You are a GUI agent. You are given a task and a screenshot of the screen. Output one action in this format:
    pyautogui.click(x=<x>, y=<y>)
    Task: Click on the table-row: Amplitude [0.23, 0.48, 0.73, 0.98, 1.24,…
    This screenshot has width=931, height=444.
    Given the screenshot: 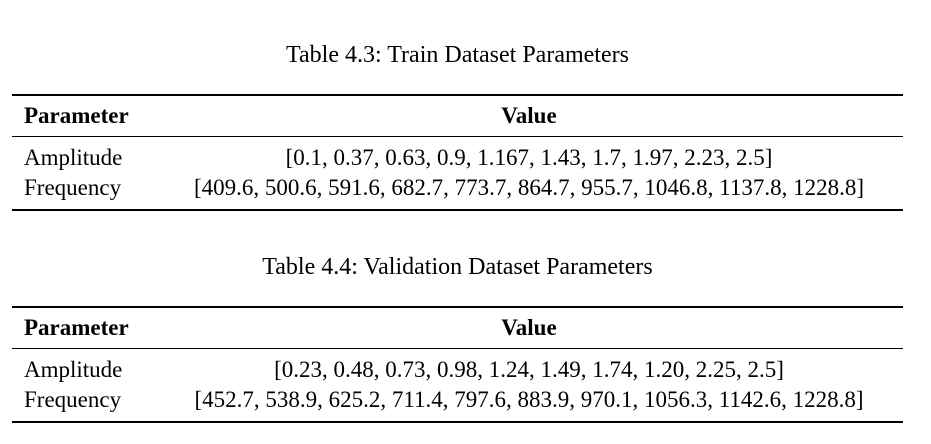 What is the action you would take?
    pyautogui.click(x=457, y=370)
    